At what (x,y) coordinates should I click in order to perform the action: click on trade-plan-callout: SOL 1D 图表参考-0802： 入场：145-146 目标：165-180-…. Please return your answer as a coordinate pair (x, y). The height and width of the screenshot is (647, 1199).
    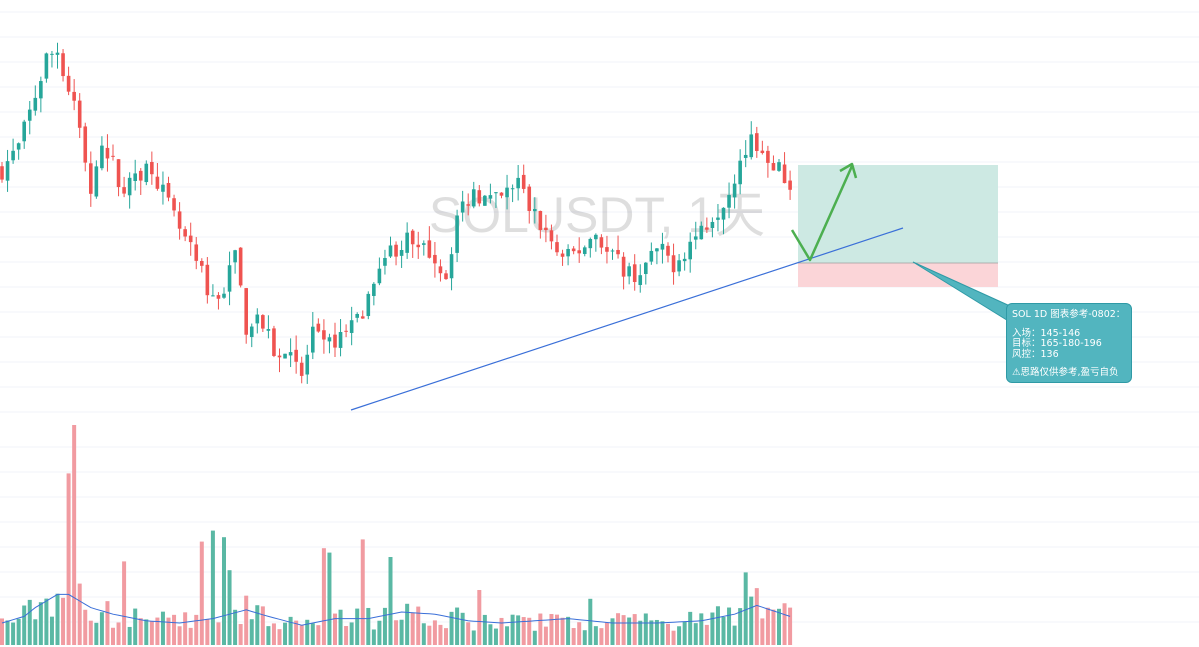
    Looking at the image, I should click on (1069, 343).